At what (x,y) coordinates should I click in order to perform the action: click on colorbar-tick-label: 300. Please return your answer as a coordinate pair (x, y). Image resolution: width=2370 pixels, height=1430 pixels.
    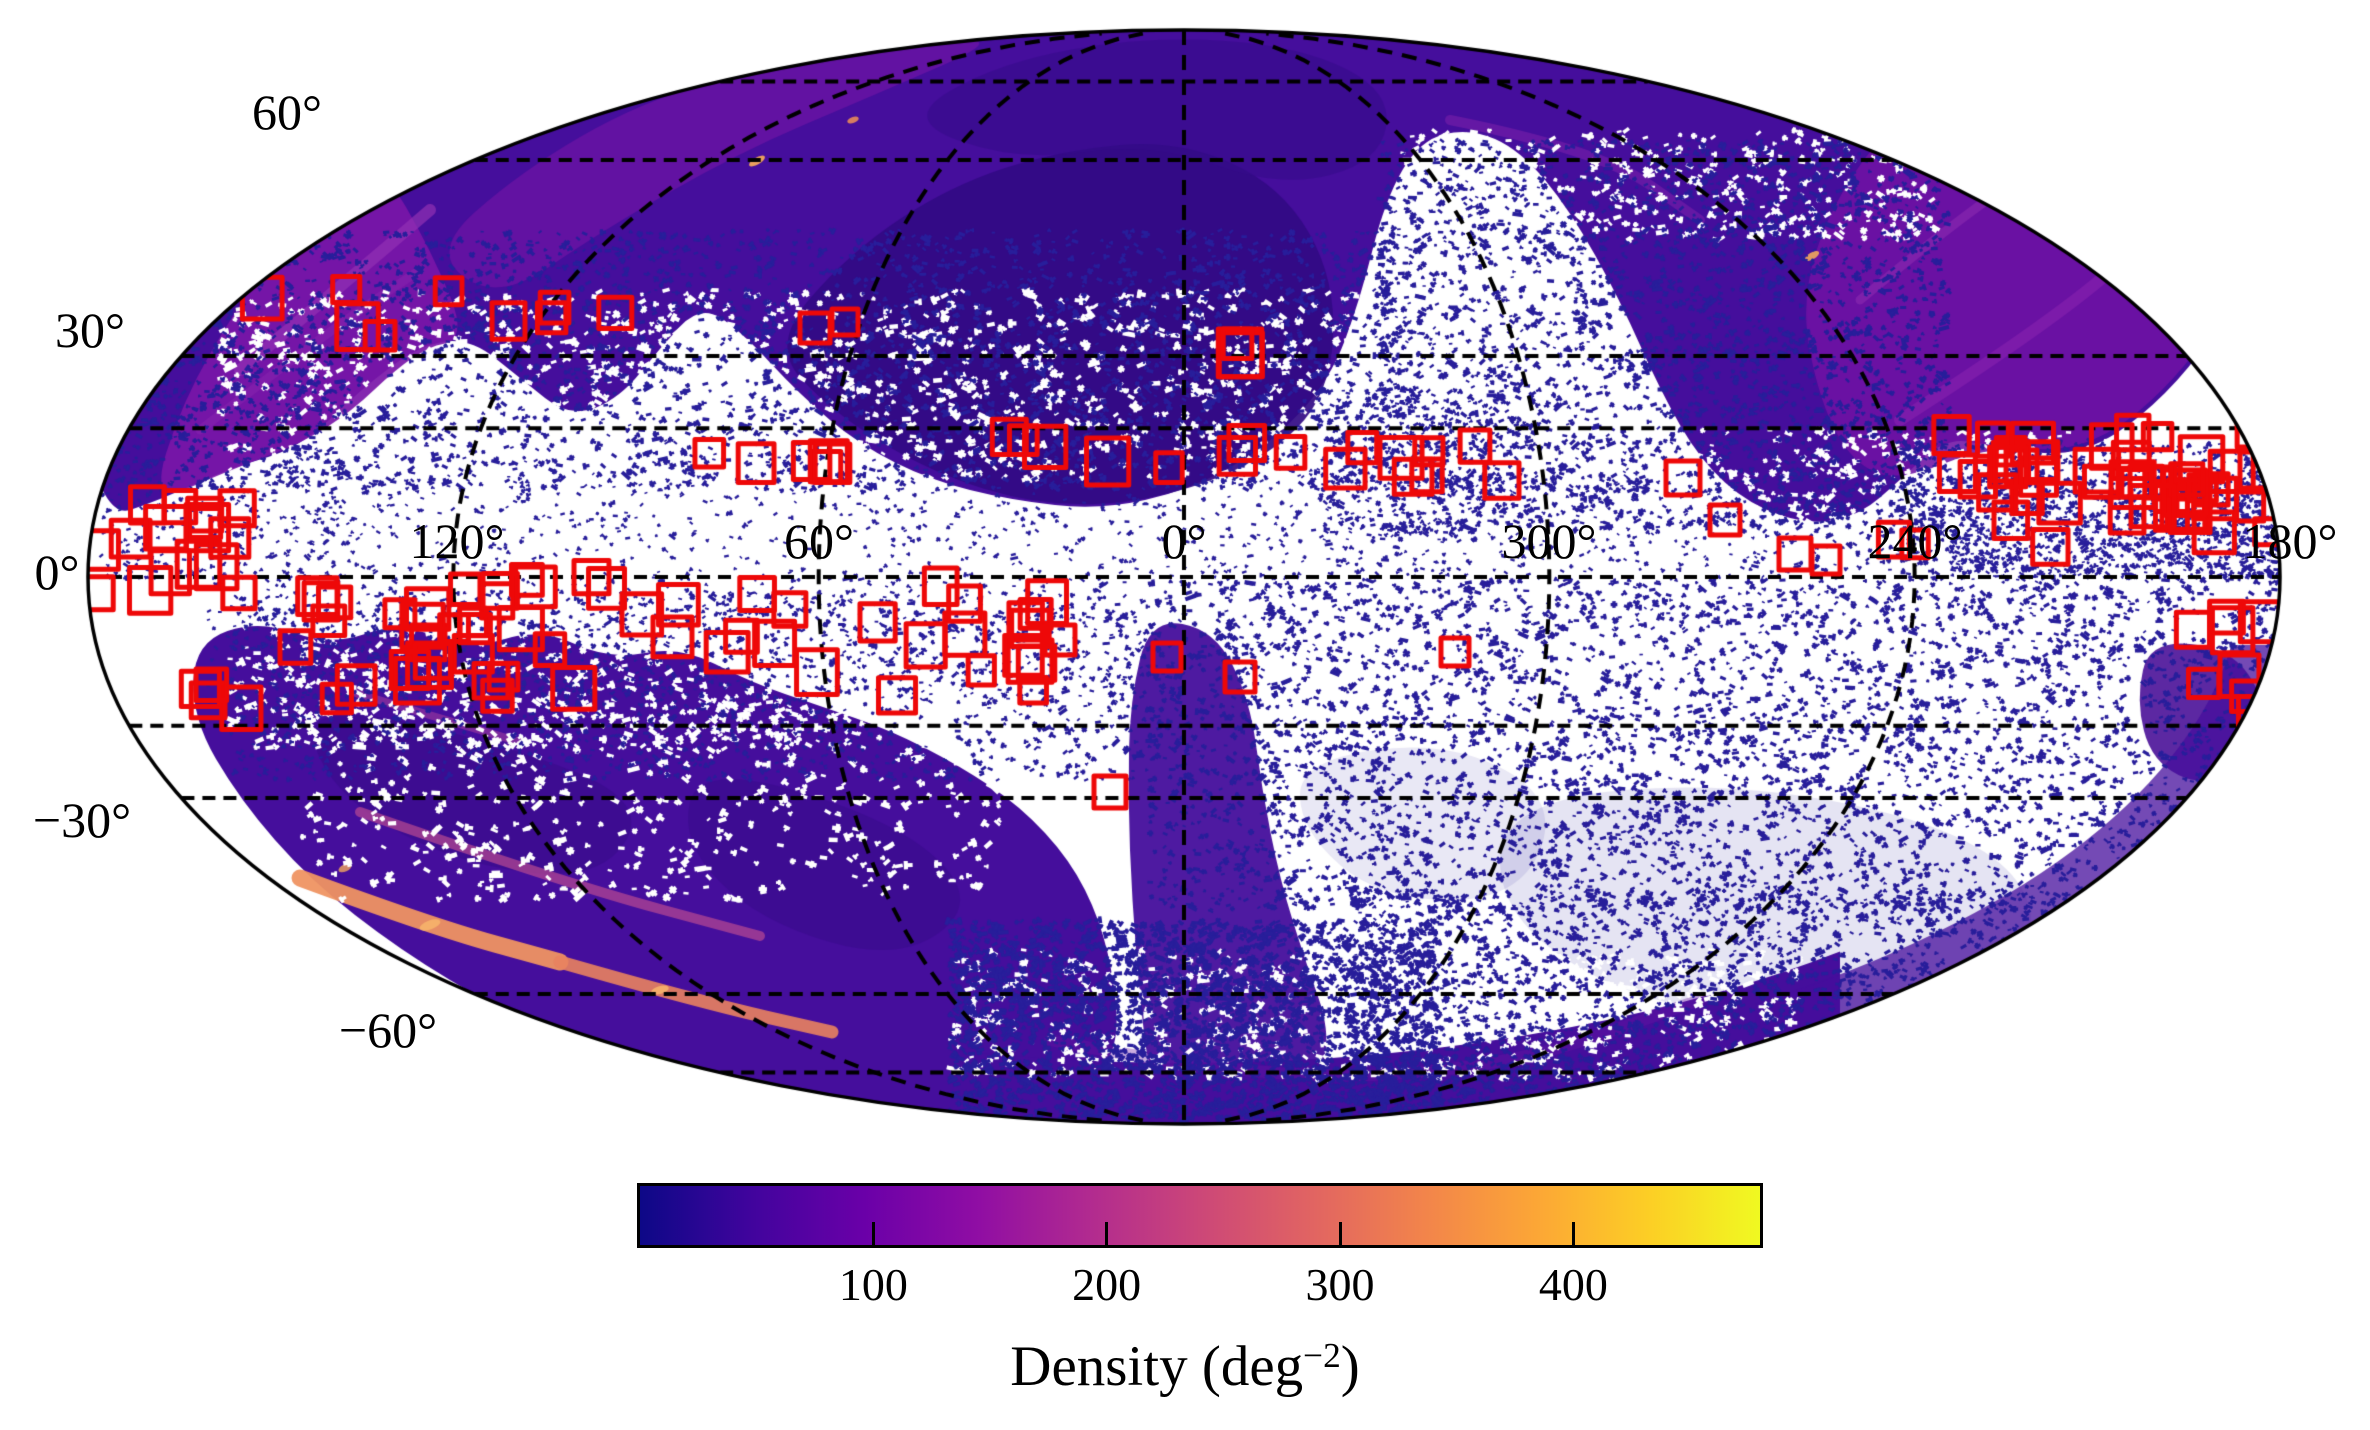
    Looking at the image, I should click on (1340, 1284).